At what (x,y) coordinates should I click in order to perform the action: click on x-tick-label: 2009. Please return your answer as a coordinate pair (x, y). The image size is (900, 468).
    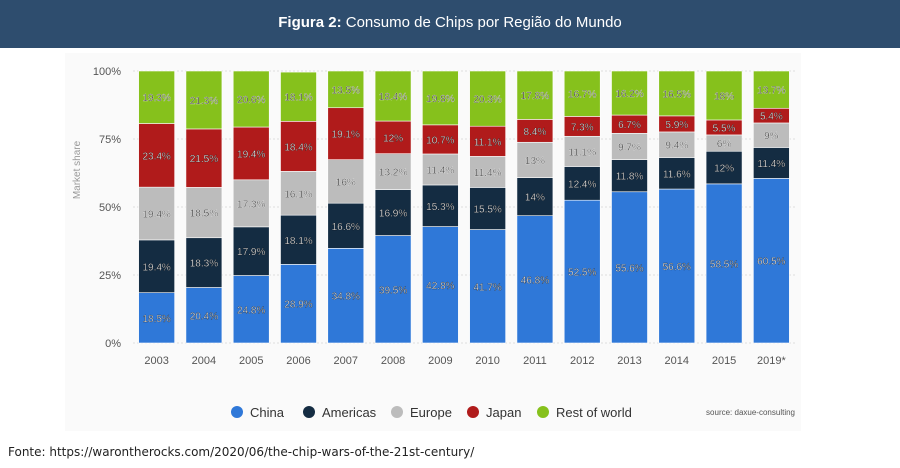
    Looking at the image, I should click on (440, 361).